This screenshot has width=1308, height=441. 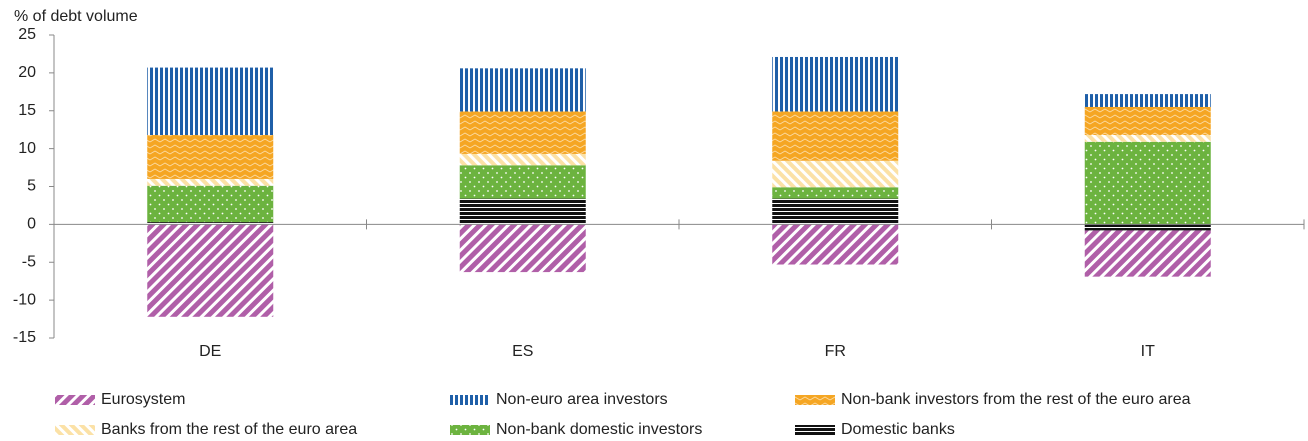 What do you see at coordinates (835, 351) in the screenshot?
I see `x-tick-label: FR` at bounding box center [835, 351].